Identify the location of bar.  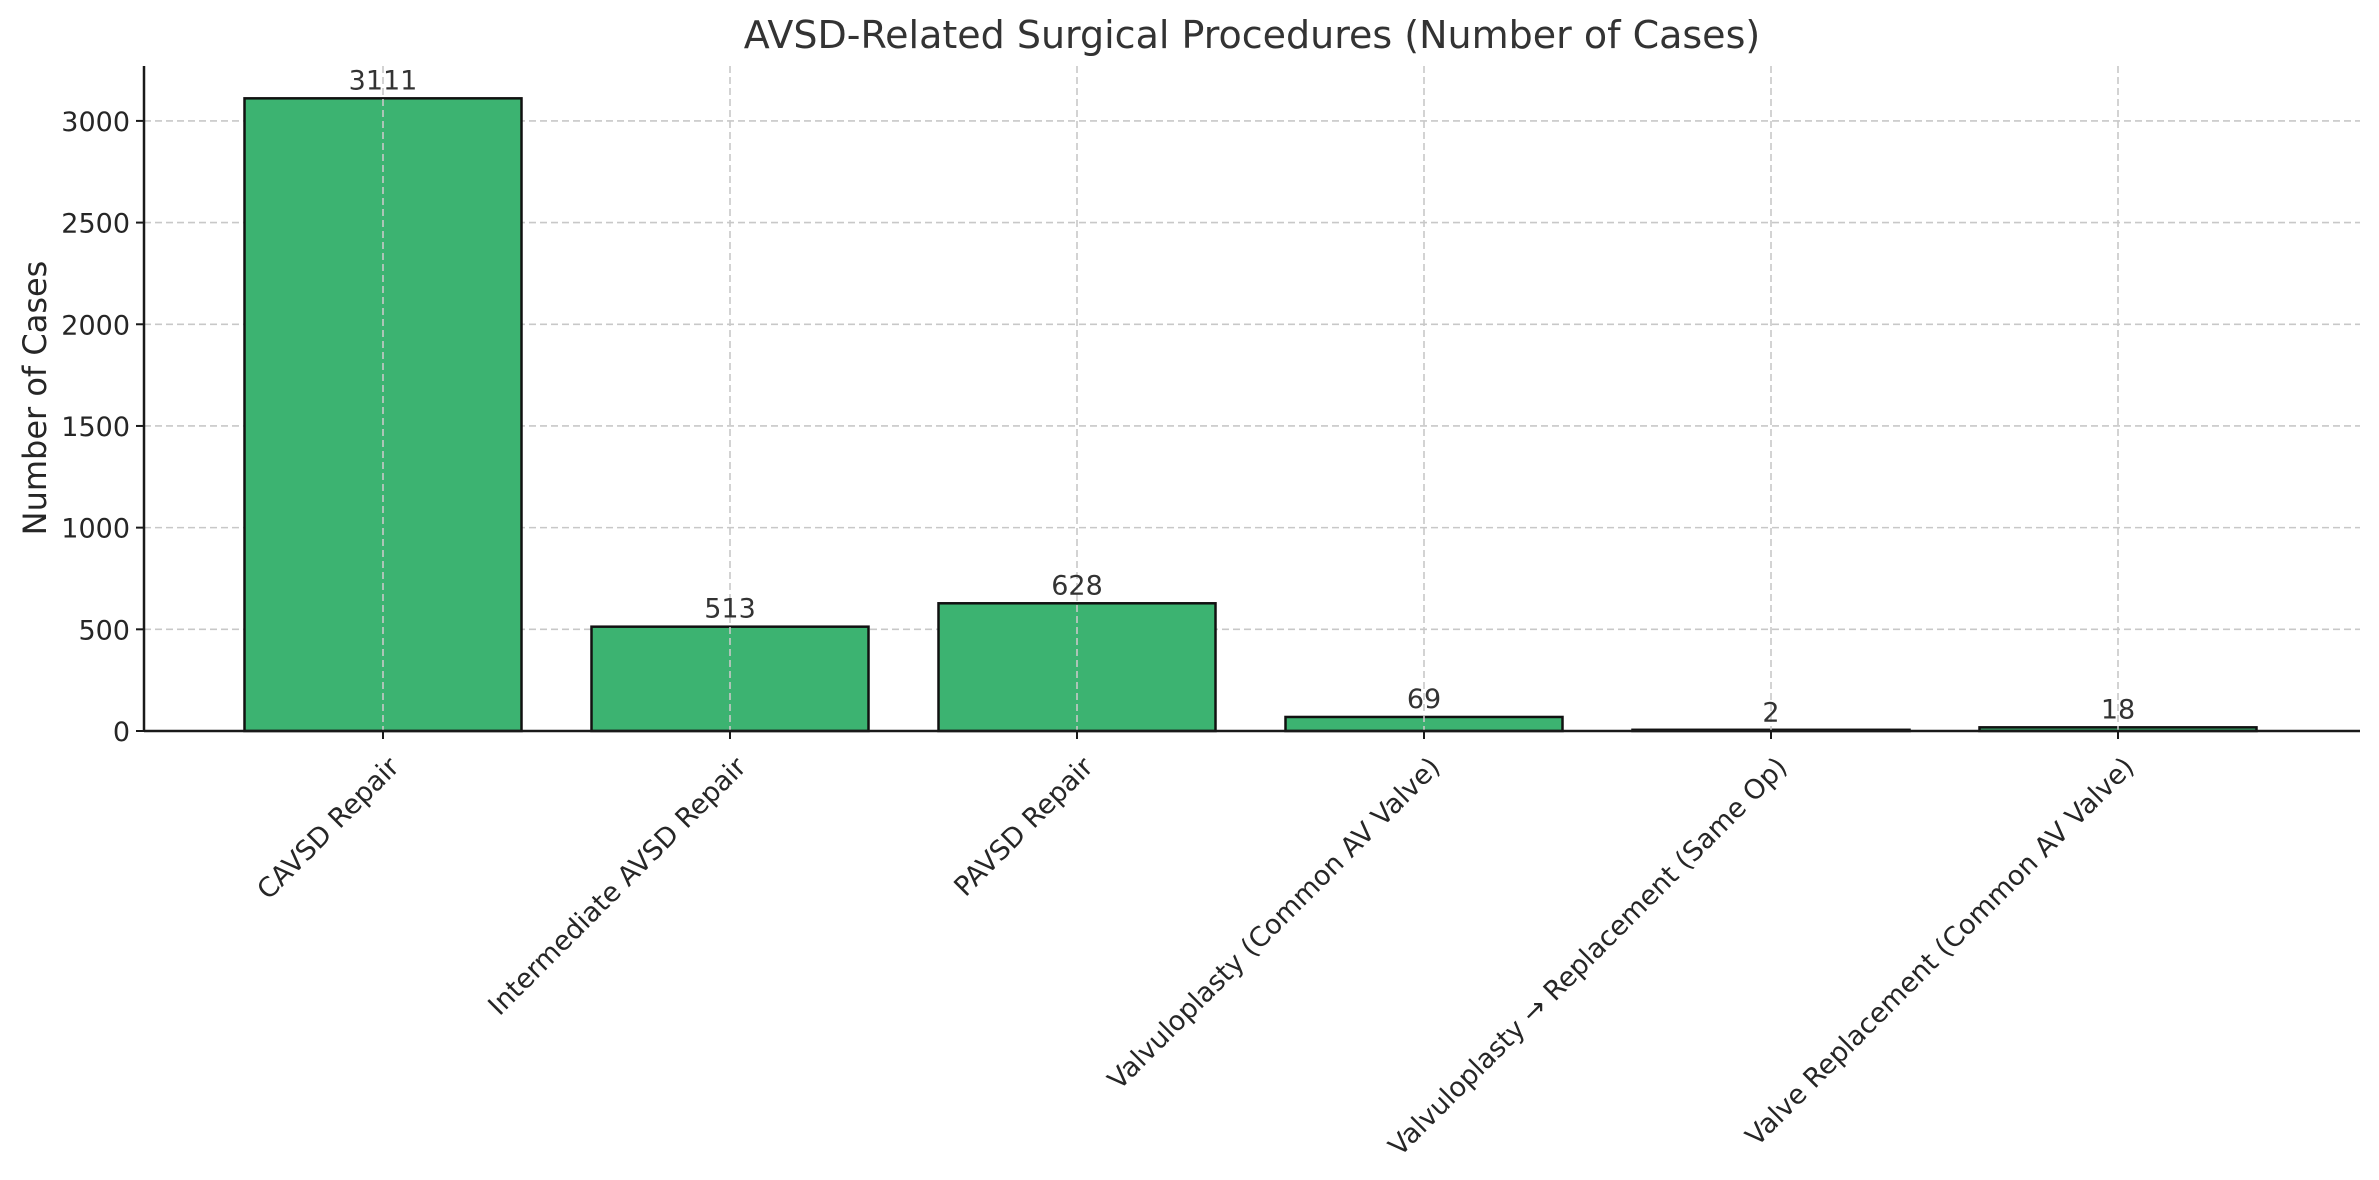
(730, 679).